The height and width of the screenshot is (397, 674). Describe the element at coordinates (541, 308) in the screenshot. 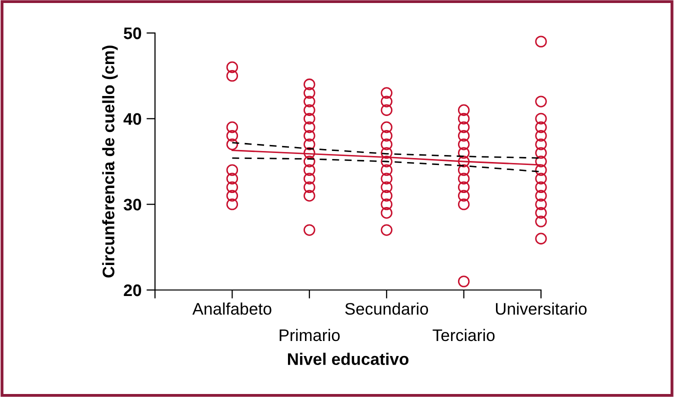

I see `x-tick-label: Universitario` at that location.